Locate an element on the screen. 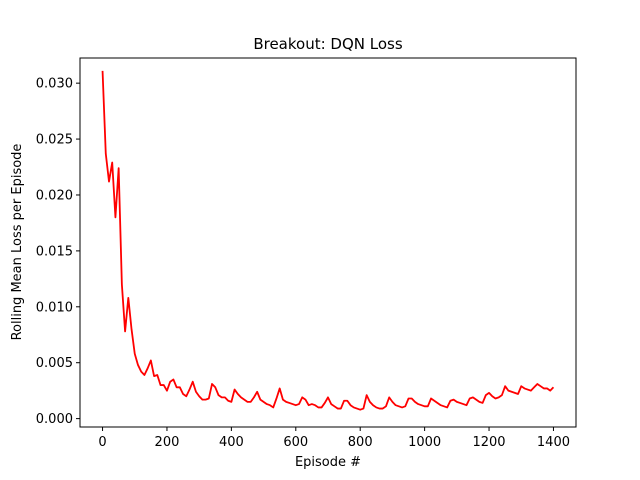  y-tick-label: 0.030 is located at coordinates (54, 84).